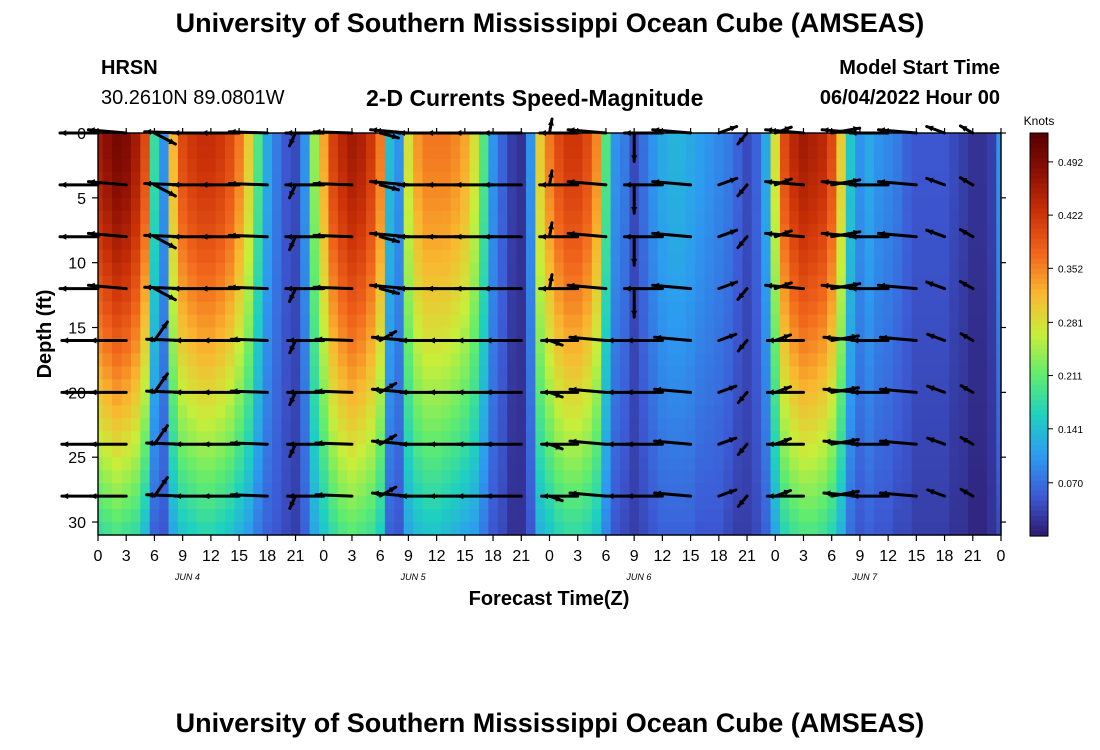  I want to click on plot-title: 2-D Currents Speed-Magnitude, so click(535, 98).